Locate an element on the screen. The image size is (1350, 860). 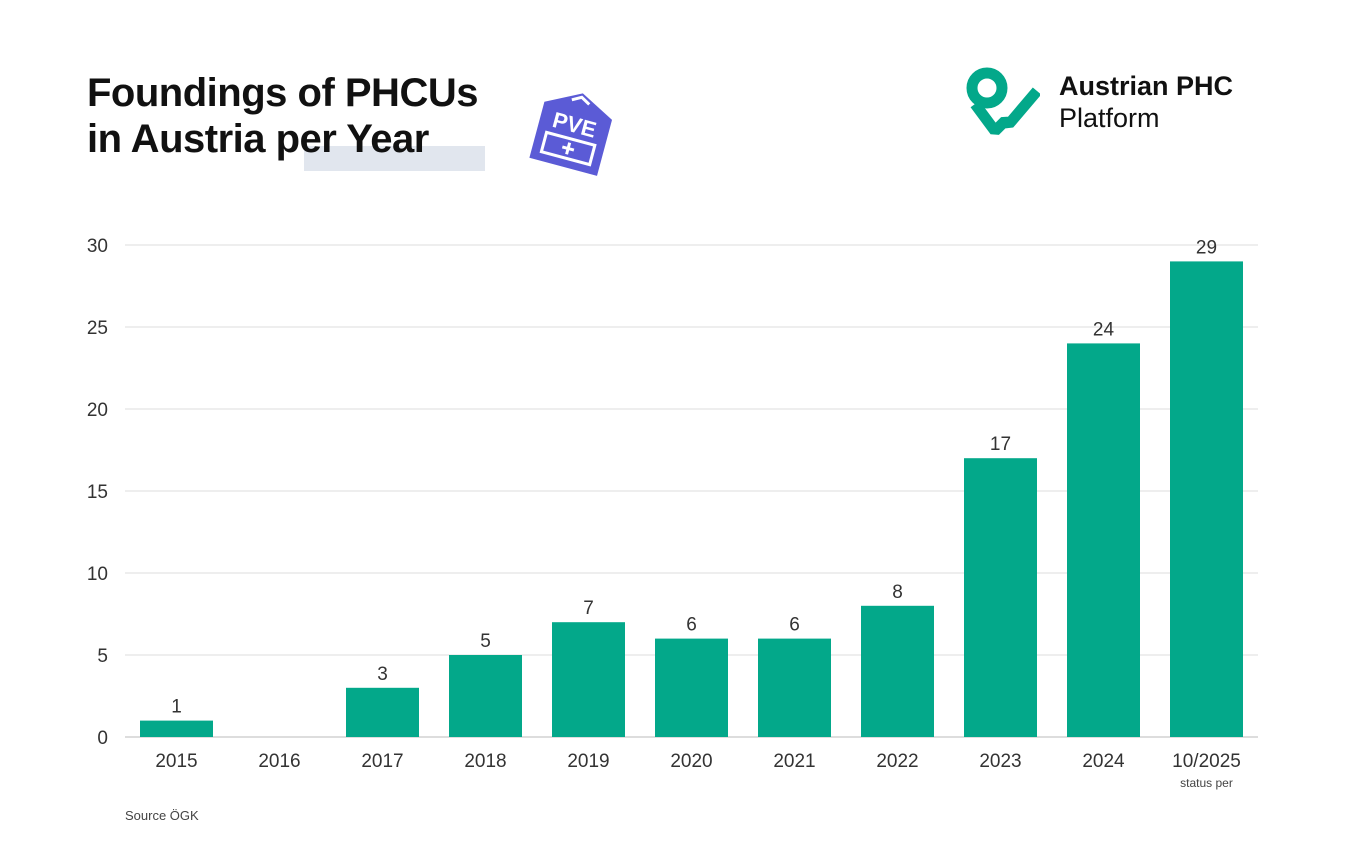
data-label: 1 is located at coordinates (176, 707).